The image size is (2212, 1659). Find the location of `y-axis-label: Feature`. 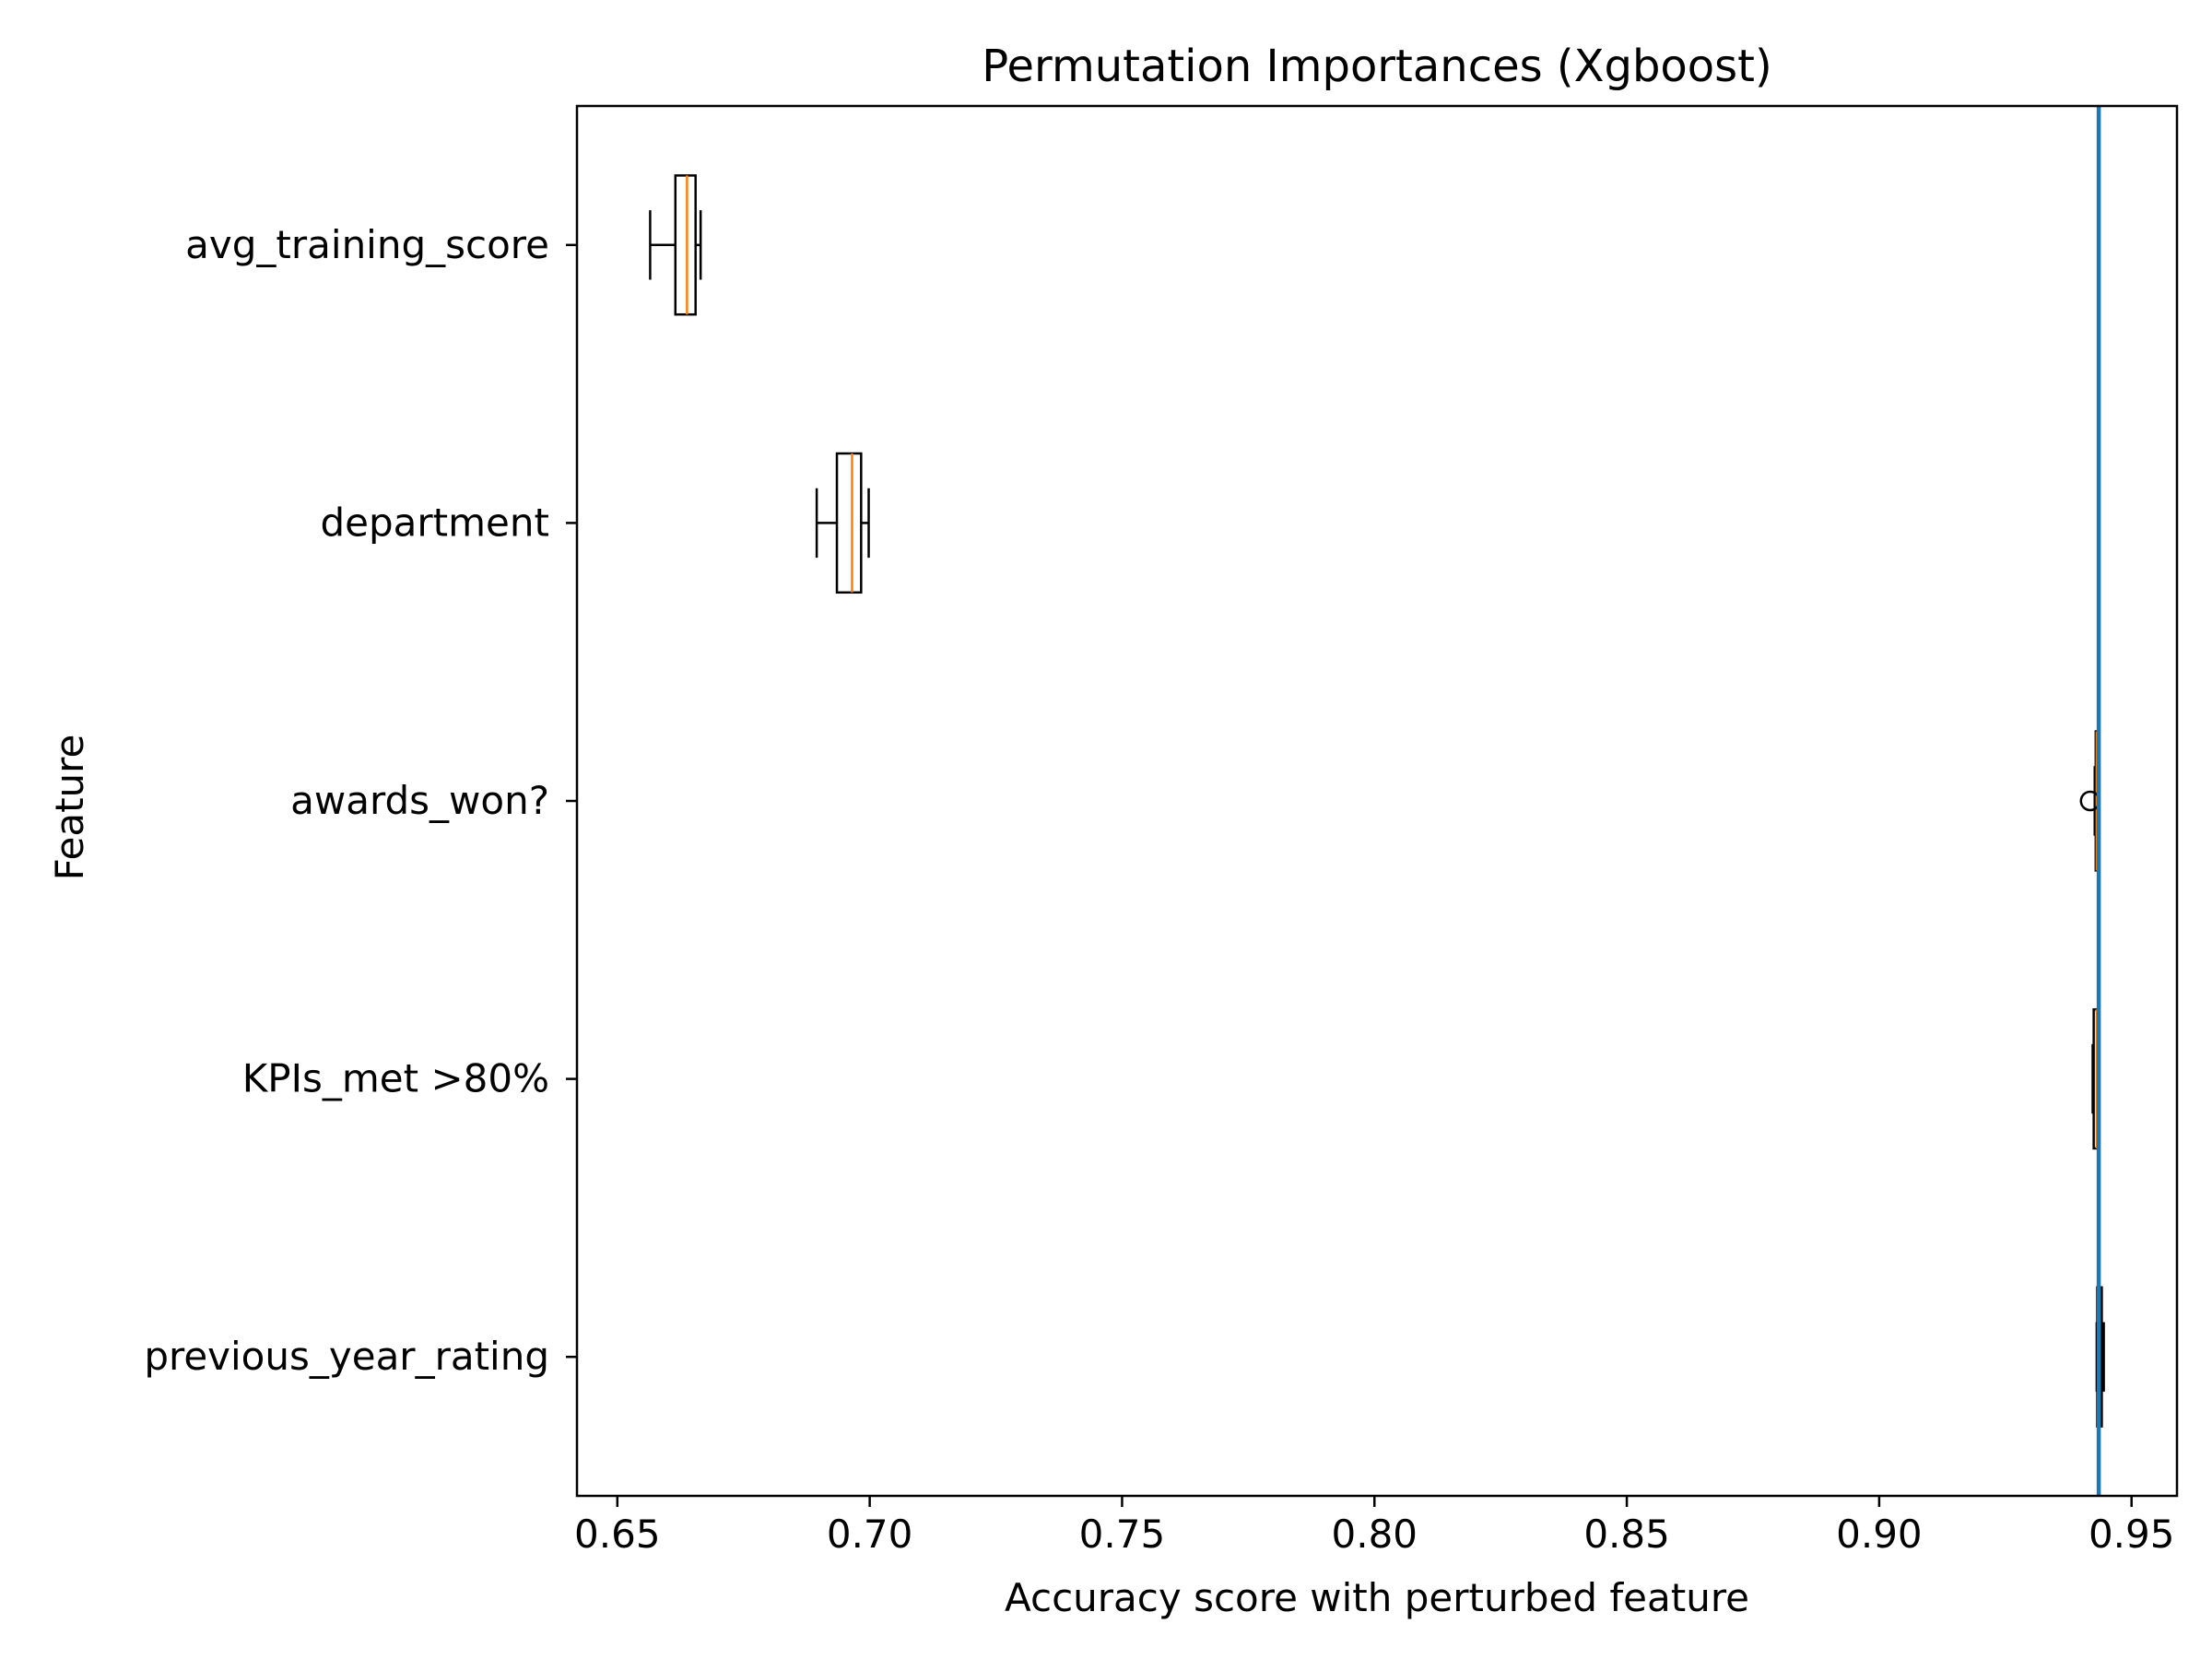

y-axis-label: Feature is located at coordinates (69, 808).